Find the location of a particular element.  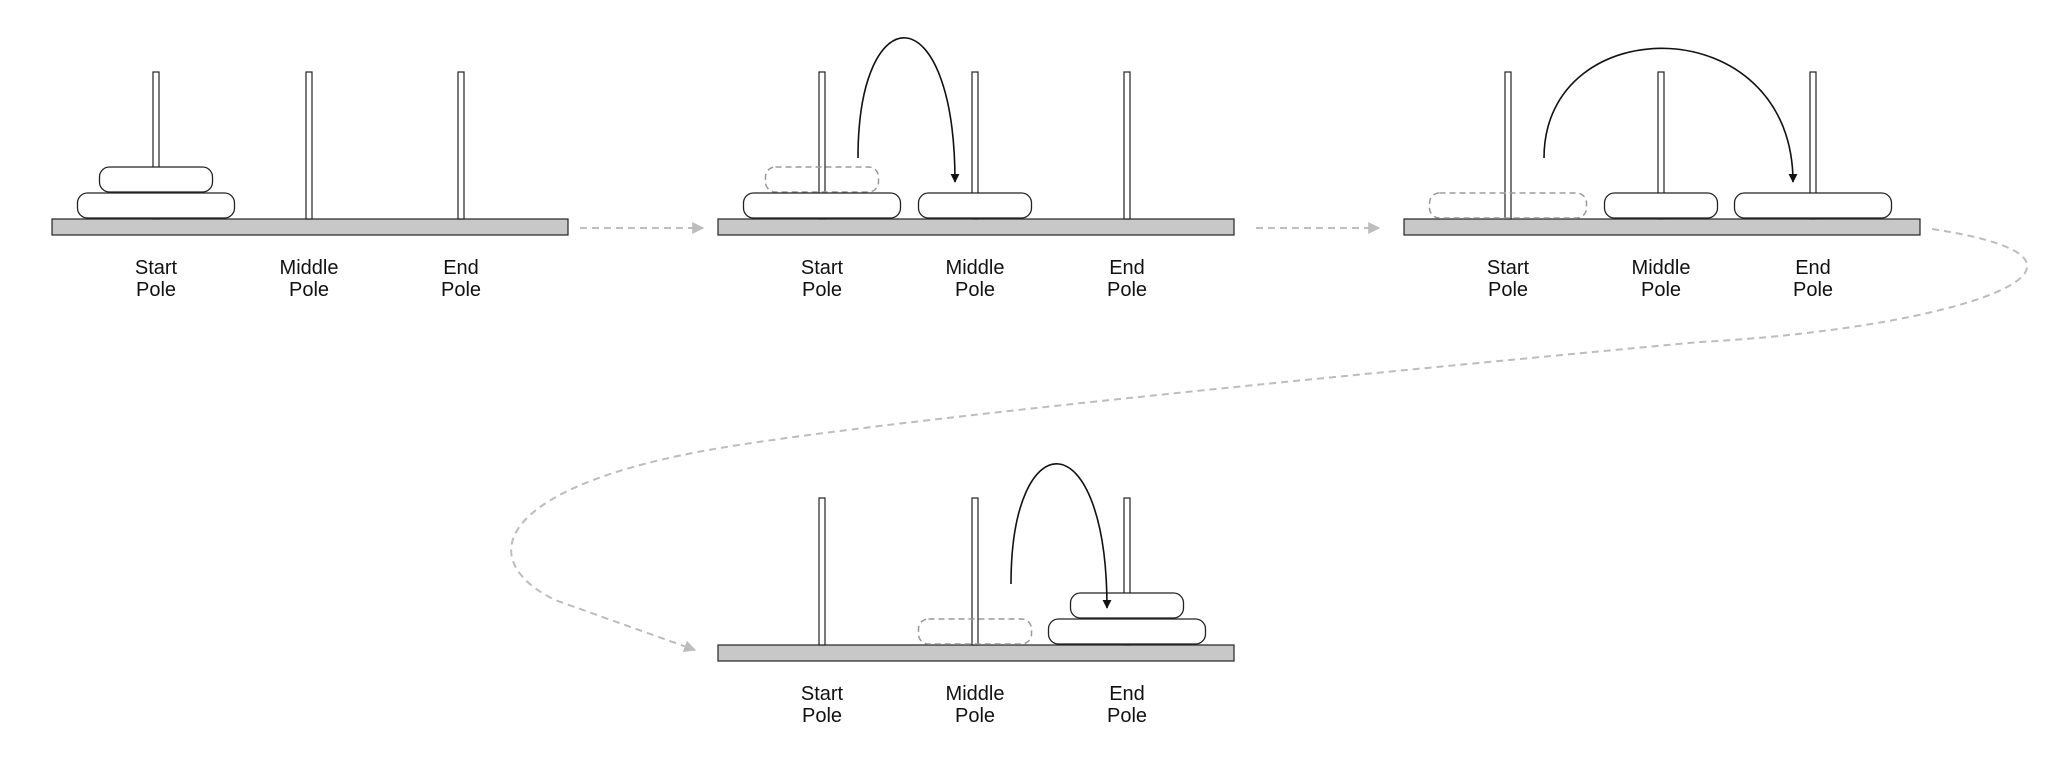

step-panel-1: Start Pole Middle Pole End Pole is located at coordinates (310, 186).